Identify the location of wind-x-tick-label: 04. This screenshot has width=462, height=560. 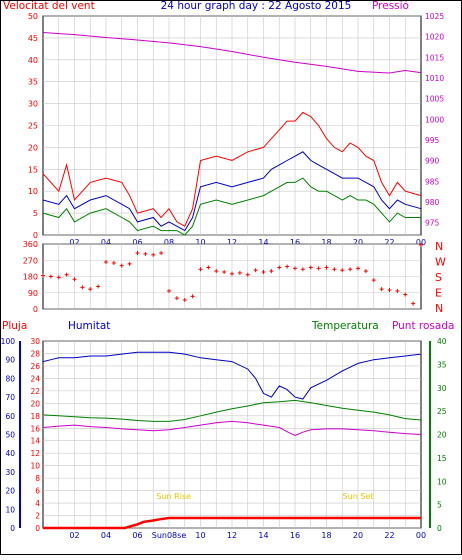
(106, 242).